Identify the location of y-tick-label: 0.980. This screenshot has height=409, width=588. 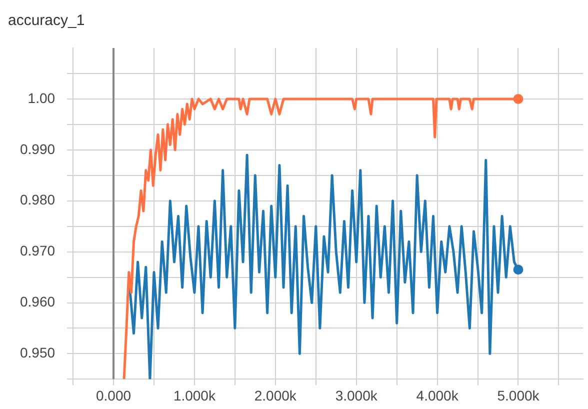
(38, 200).